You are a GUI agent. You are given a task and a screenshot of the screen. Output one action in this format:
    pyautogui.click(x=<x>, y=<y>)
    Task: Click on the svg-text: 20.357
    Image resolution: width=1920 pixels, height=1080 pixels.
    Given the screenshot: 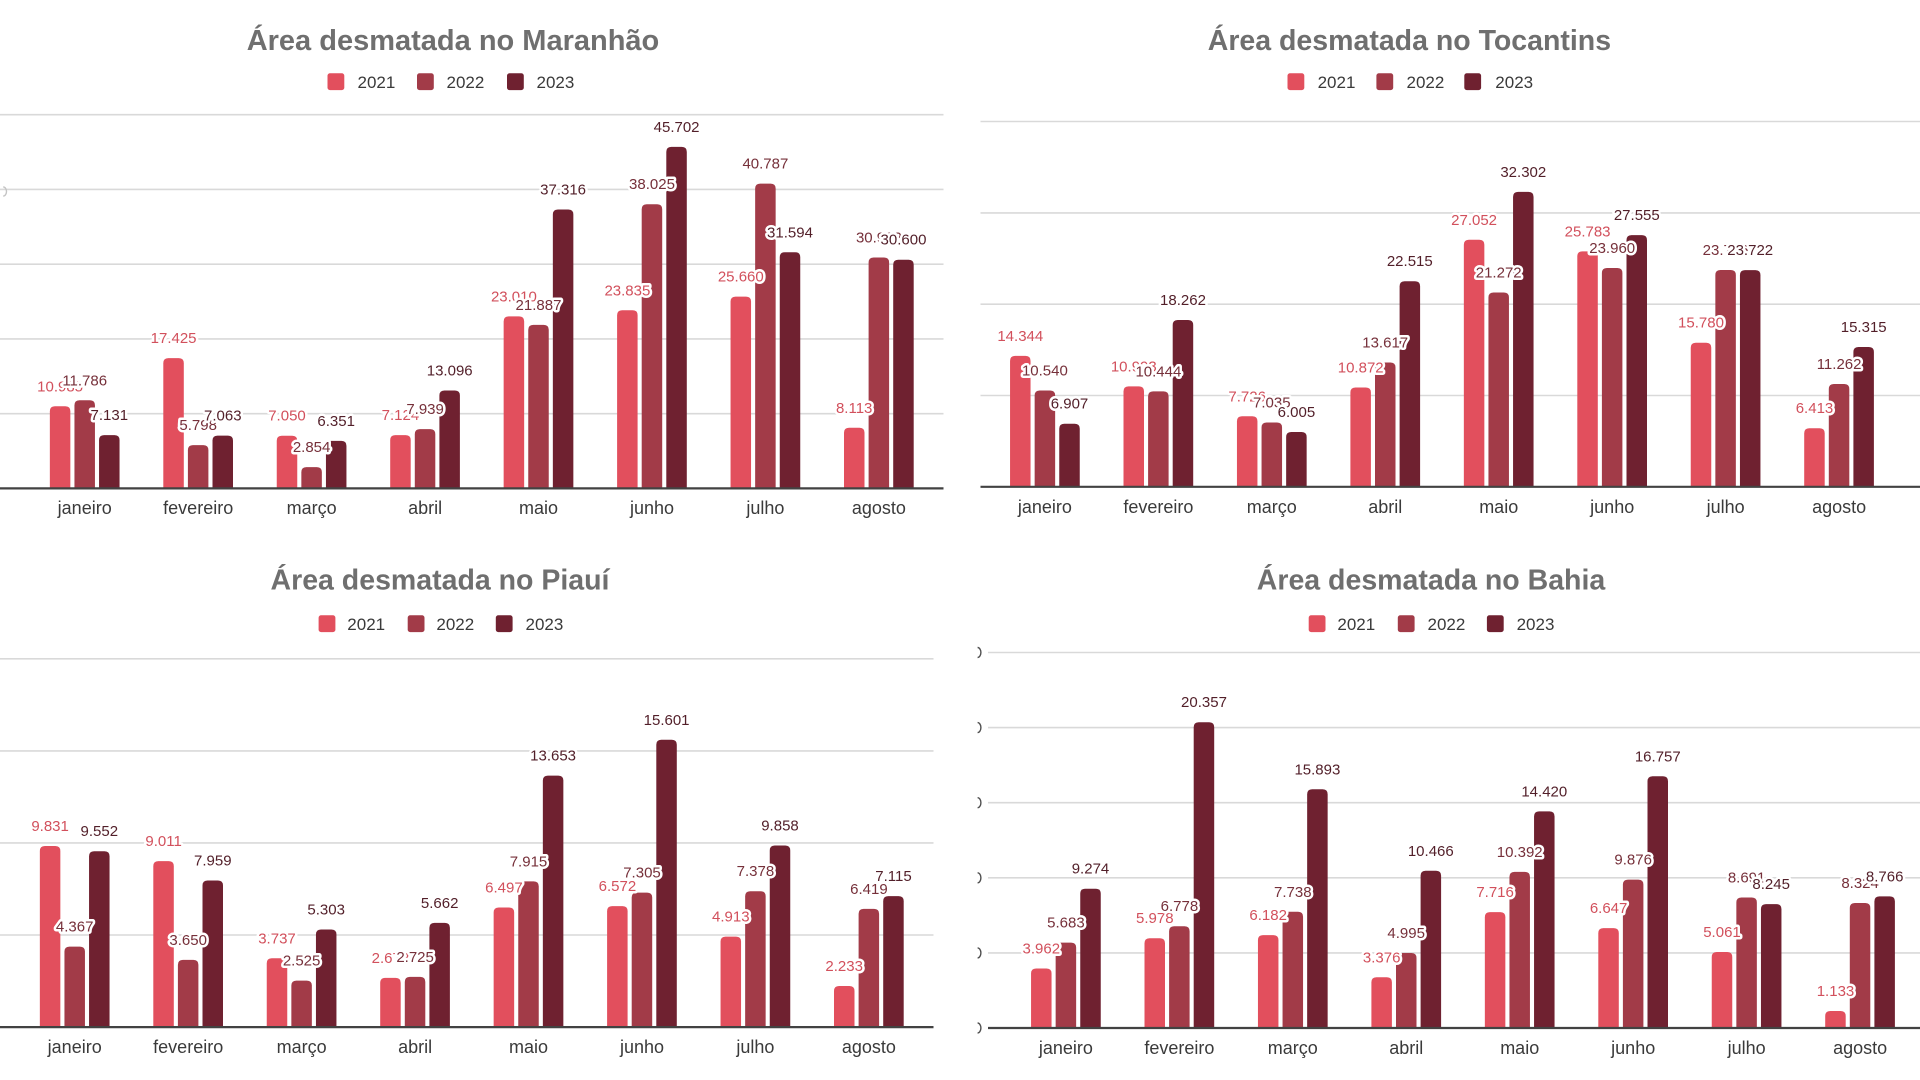 What is the action you would take?
    pyautogui.click(x=1204, y=702)
    